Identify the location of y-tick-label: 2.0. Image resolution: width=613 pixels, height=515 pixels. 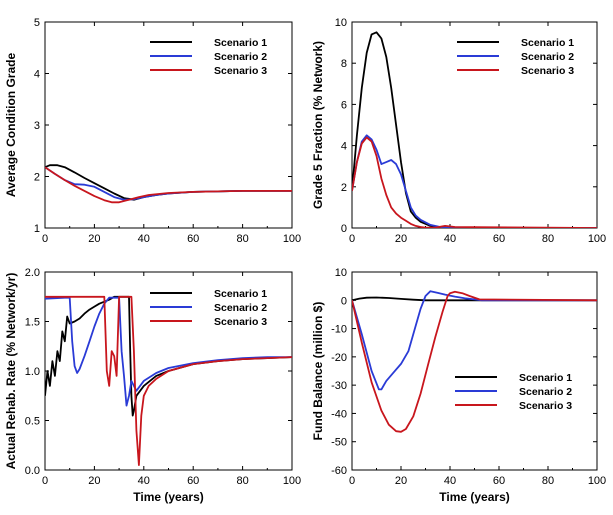
(32, 273).